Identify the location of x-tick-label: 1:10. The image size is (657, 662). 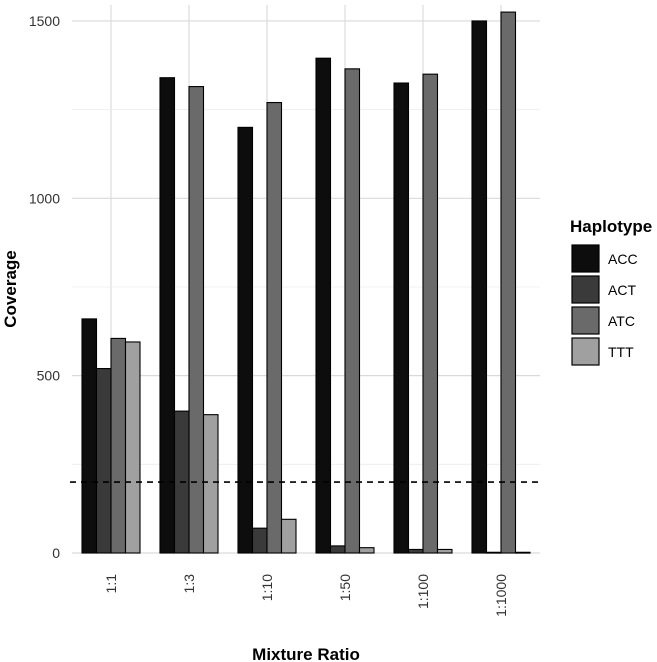
(267, 587).